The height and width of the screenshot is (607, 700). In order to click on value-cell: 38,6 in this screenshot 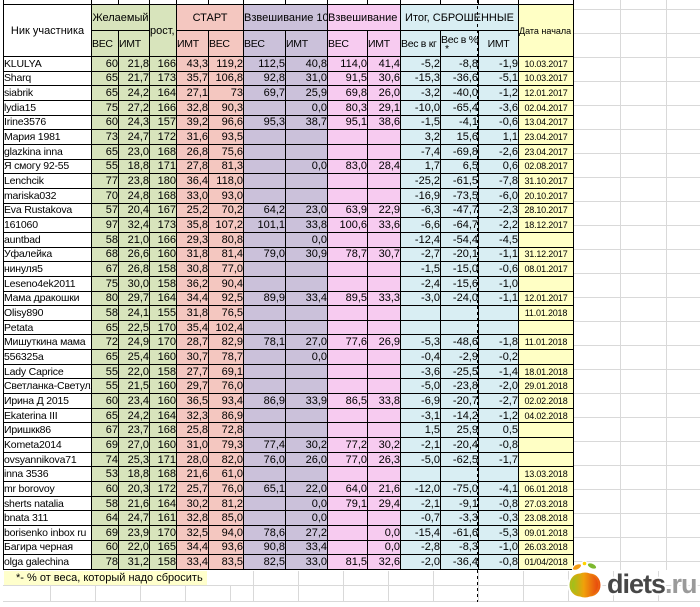, I will do `click(384, 122)`.